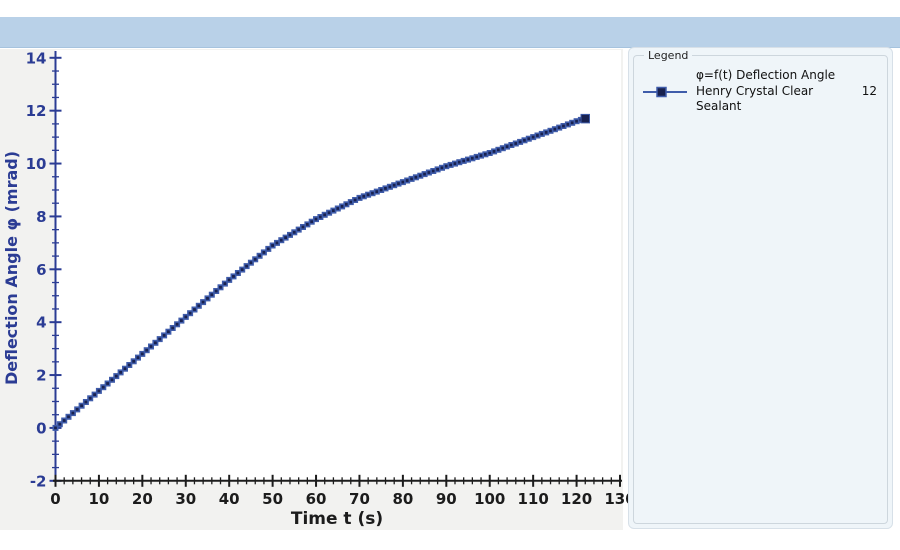 The image size is (900, 550). What do you see at coordinates (55, 499) in the screenshot?
I see `x-tick-label: 0` at bounding box center [55, 499].